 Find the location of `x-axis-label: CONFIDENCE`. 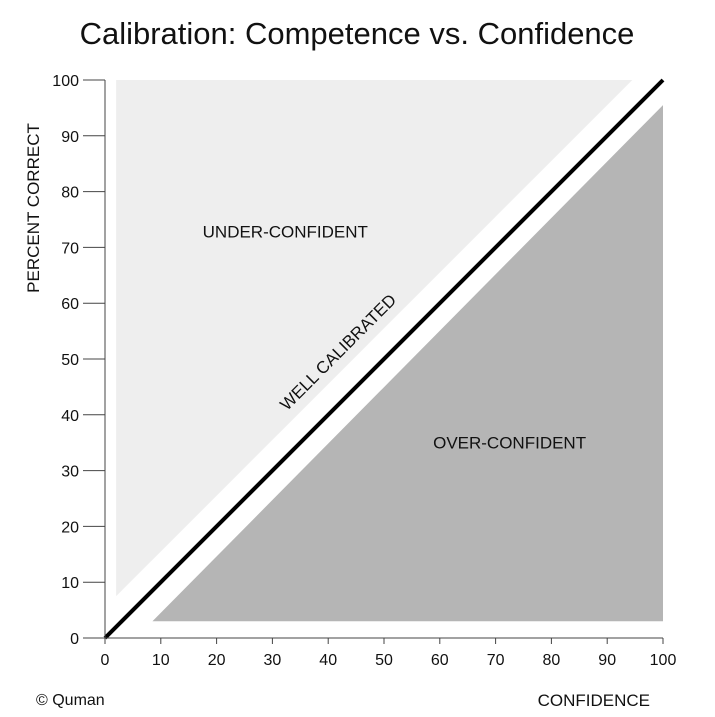

x-axis-label: CONFIDENCE is located at coordinates (594, 700).